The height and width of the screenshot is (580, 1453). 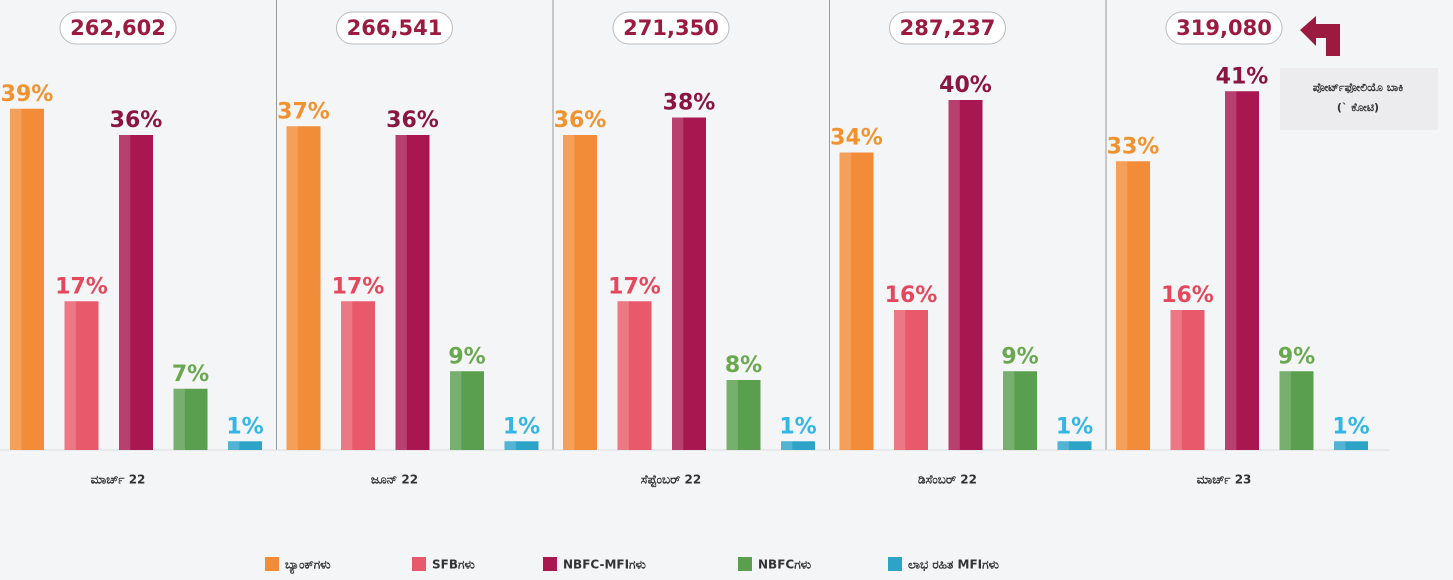 I want to click on value-label: 41%, so click(x=1242, y=76).